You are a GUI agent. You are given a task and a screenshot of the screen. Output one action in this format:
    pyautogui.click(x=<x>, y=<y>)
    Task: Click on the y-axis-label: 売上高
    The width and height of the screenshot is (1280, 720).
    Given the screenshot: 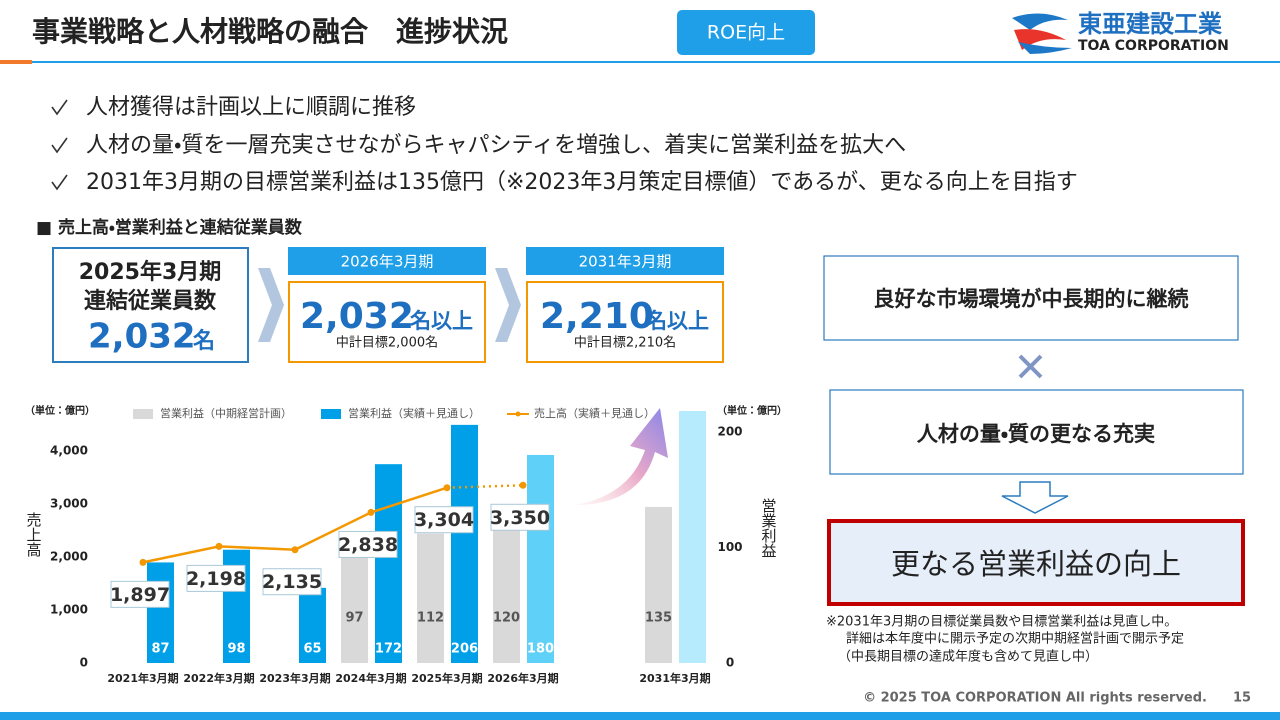 What is the action you would take?
    pyautogui.click(x=34, y=535)
    